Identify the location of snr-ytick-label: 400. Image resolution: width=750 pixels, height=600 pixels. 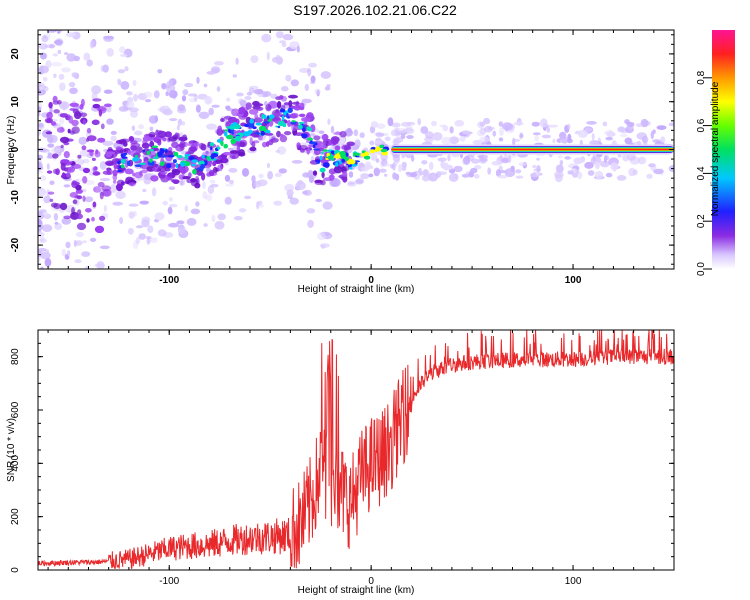
(15, 463).